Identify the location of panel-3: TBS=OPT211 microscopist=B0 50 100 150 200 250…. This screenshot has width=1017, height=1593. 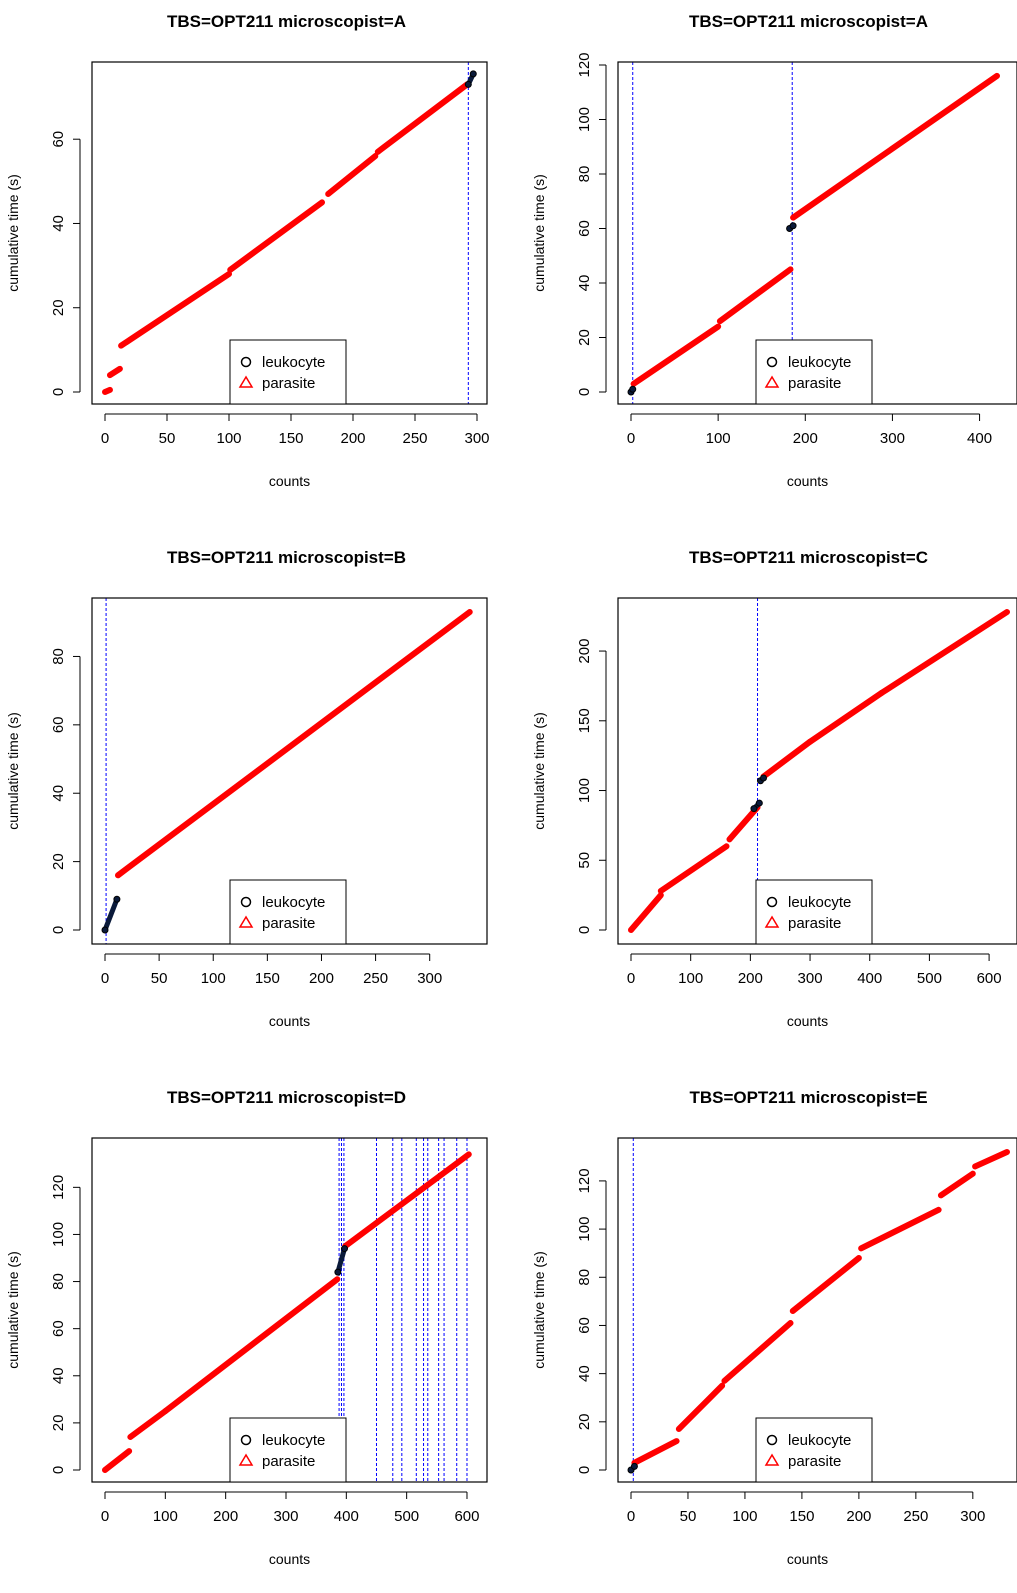
(246, 788).